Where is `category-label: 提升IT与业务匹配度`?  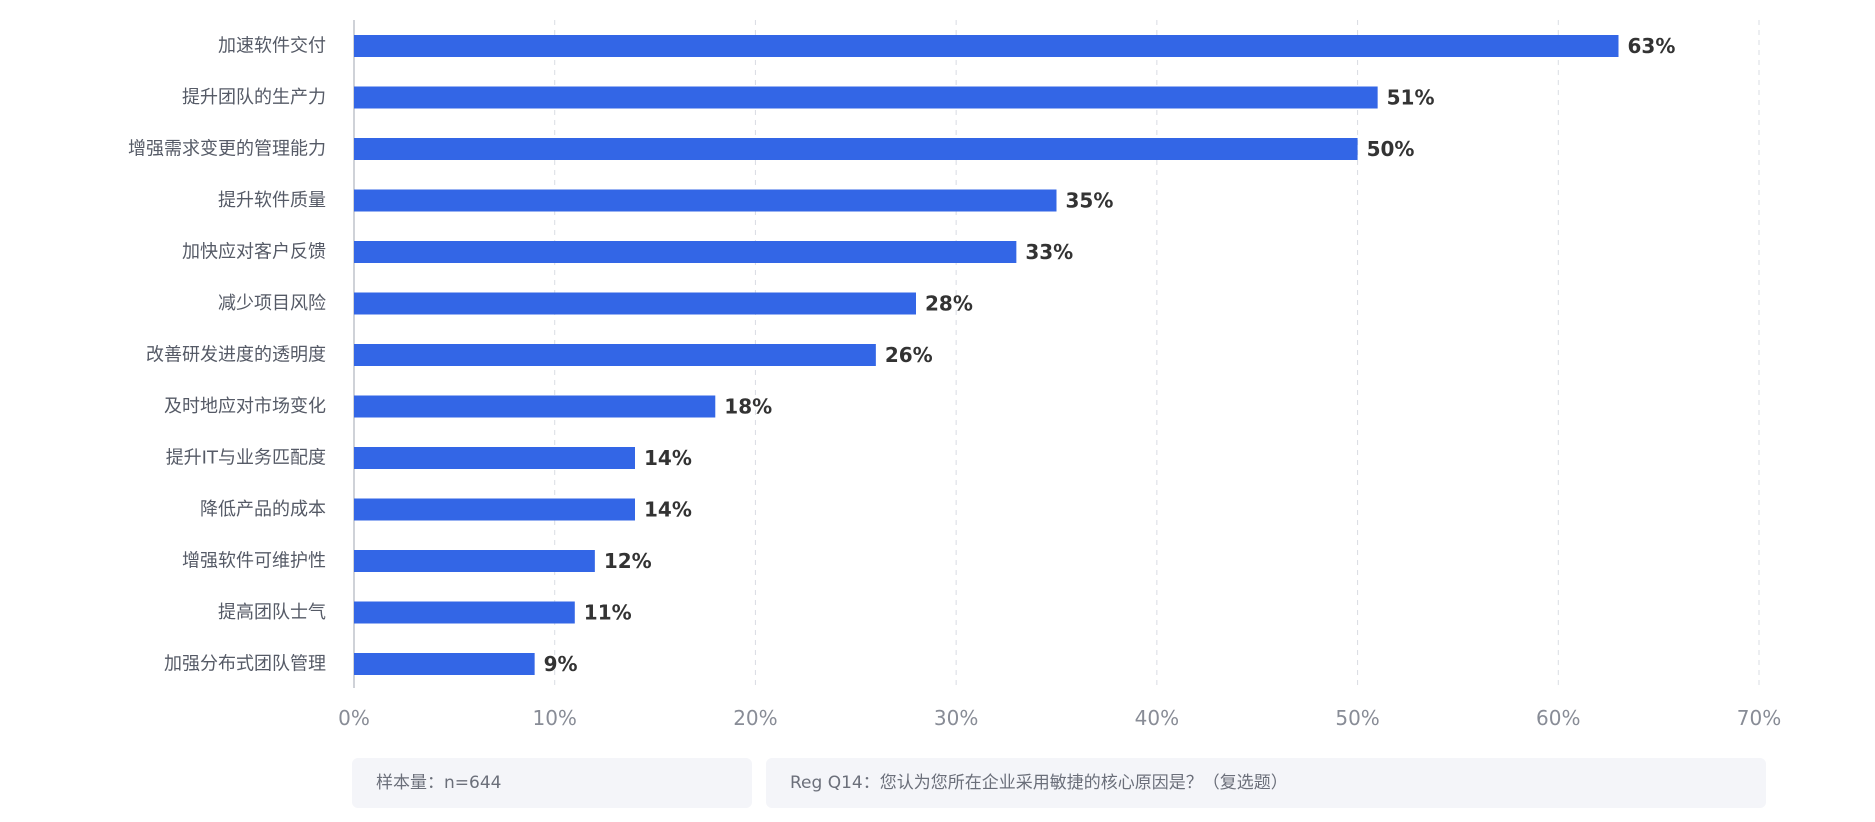
category-label: 提升IT与业务匹配度 is located at coordinates (246, 458).